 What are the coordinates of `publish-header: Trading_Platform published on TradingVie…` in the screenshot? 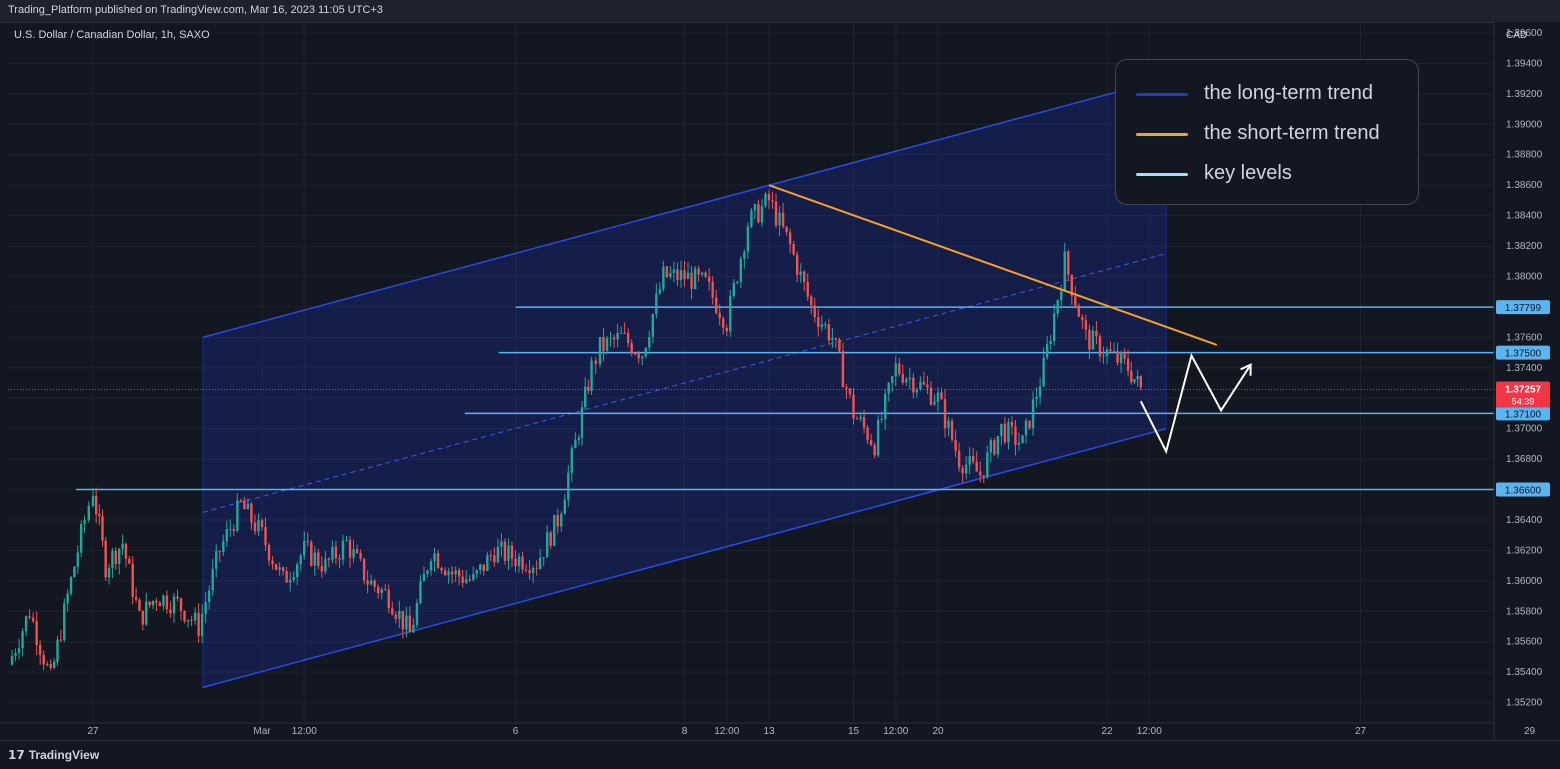 It's located at (780, 11).